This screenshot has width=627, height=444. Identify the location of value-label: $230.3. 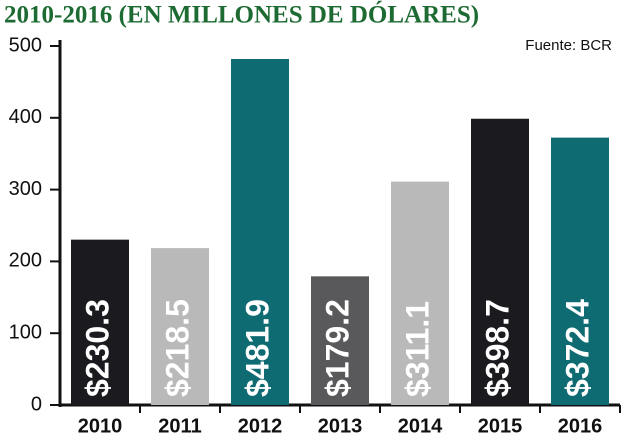
(97, 348).